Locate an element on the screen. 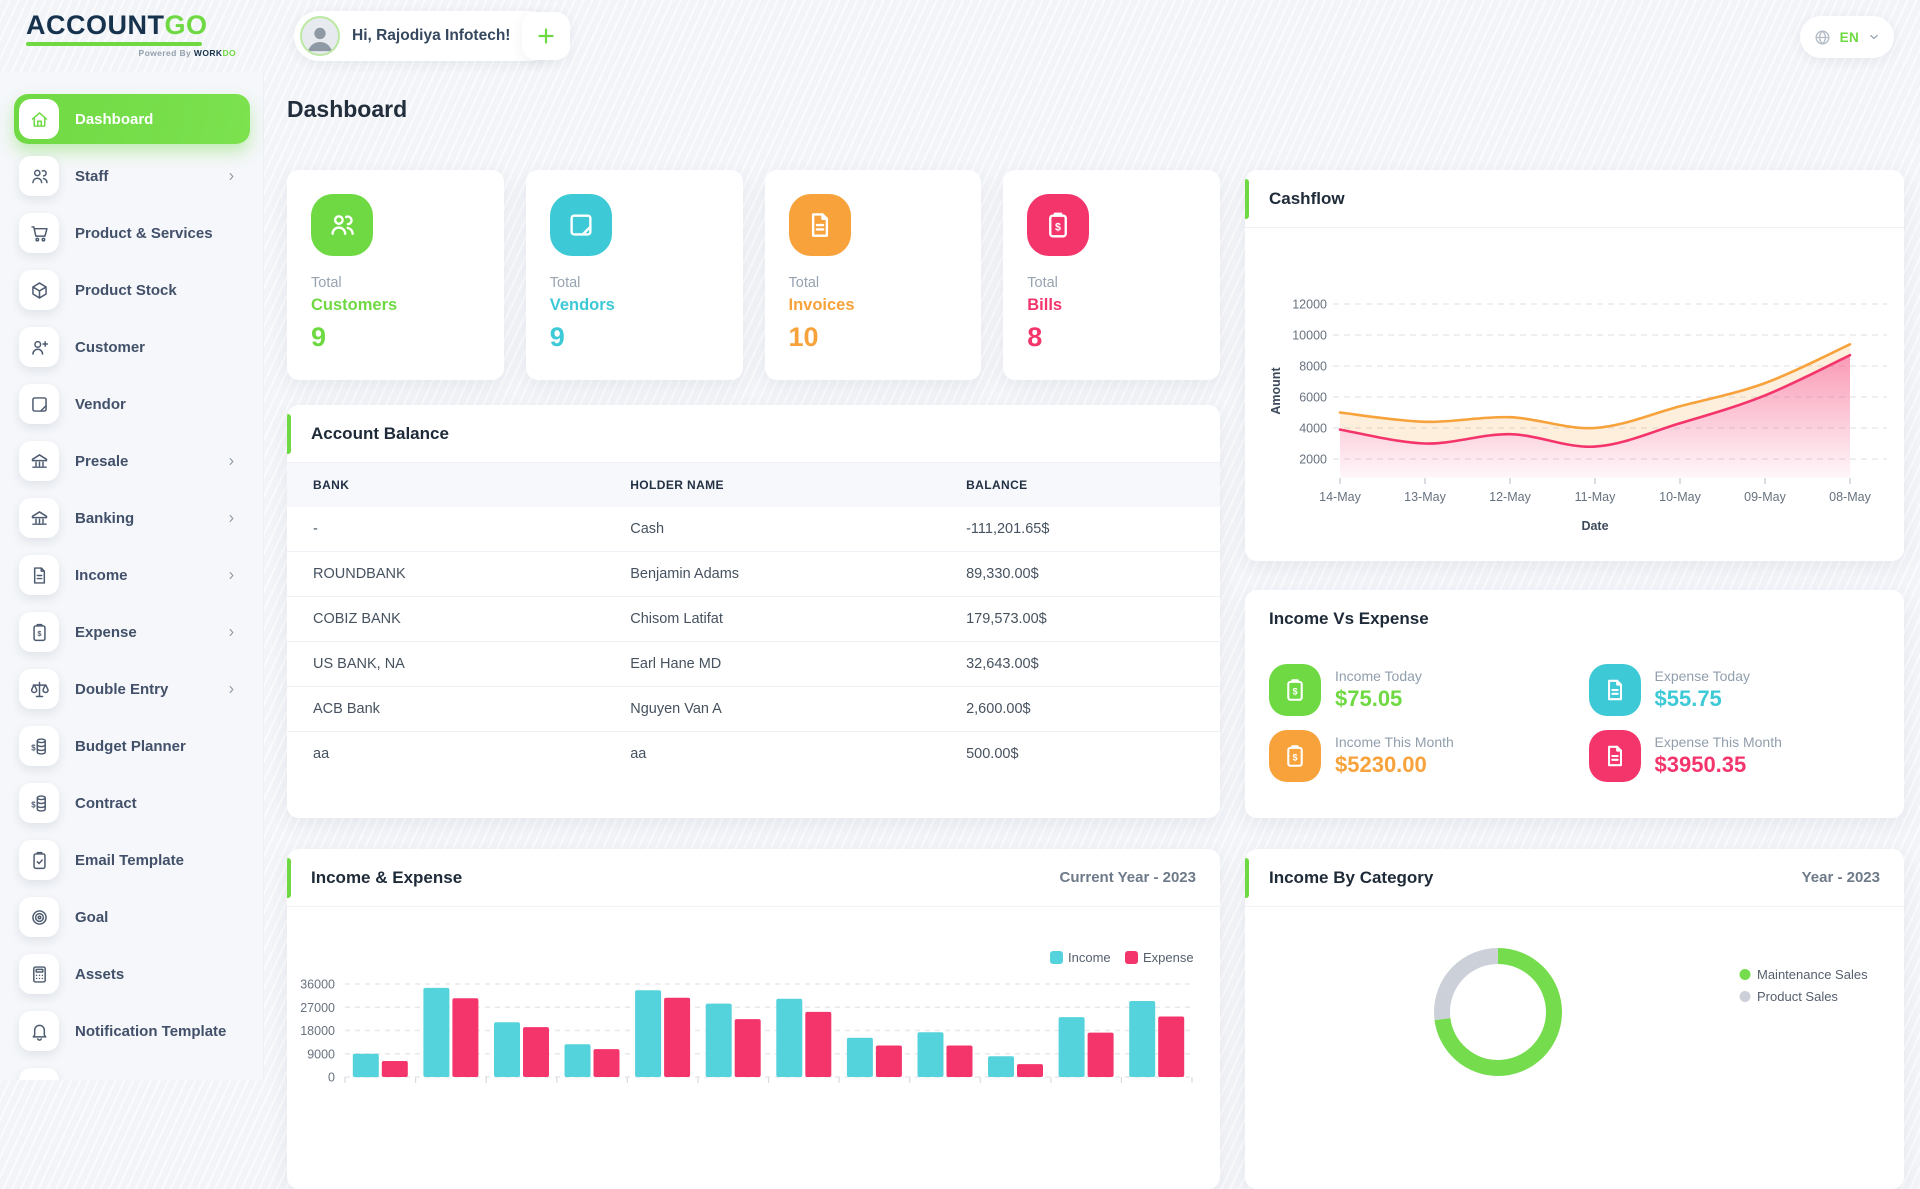 The height and width of the screenshot is (1189, 1920). svg-text: 6000 is located at coordinates (1313, 398).